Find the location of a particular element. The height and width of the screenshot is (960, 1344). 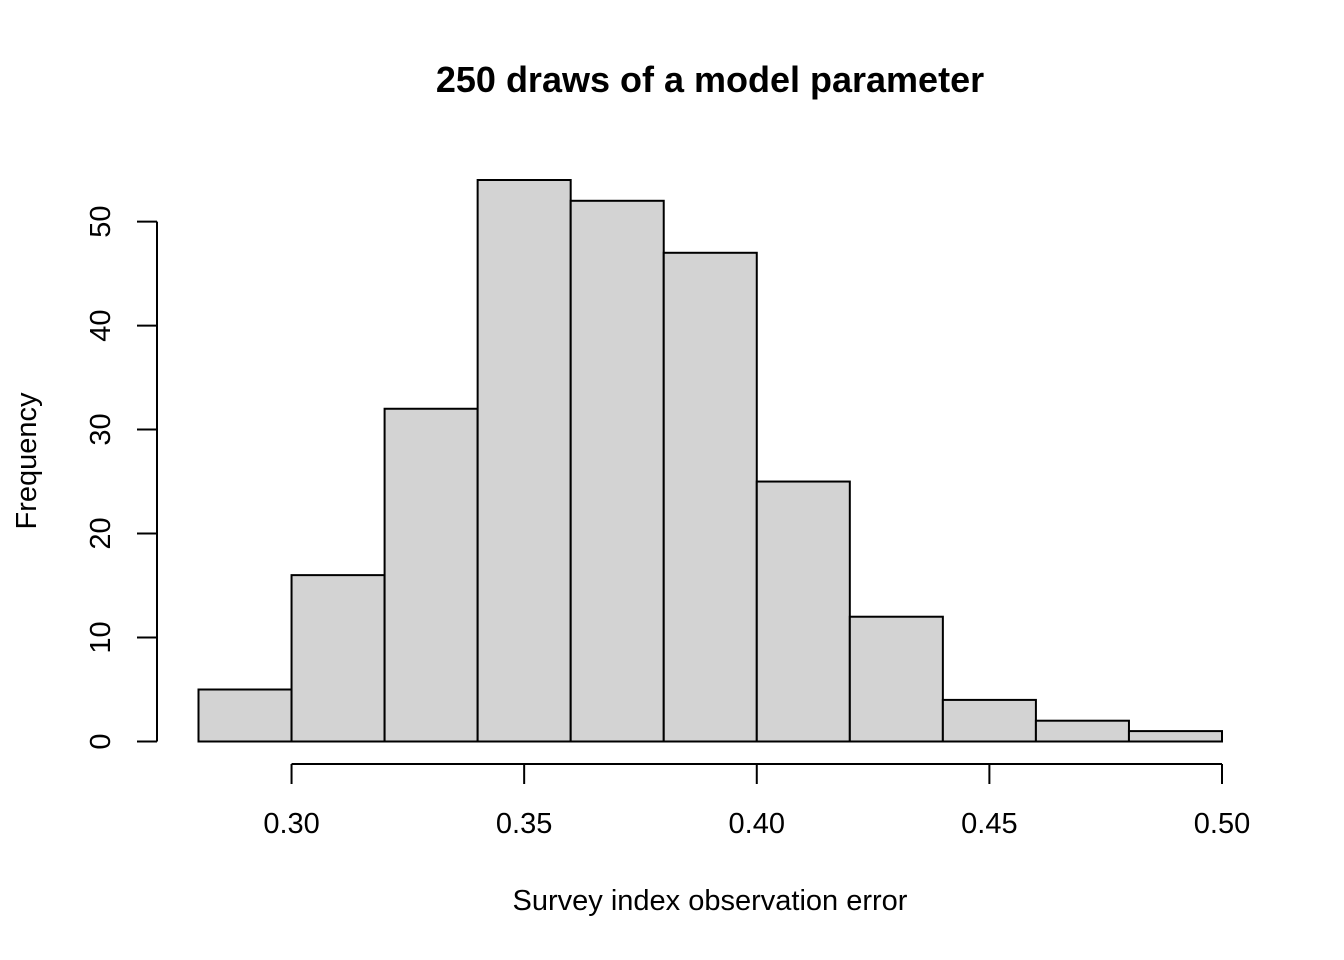

y-tick-label: 30 is located at coordinates (101, 429).